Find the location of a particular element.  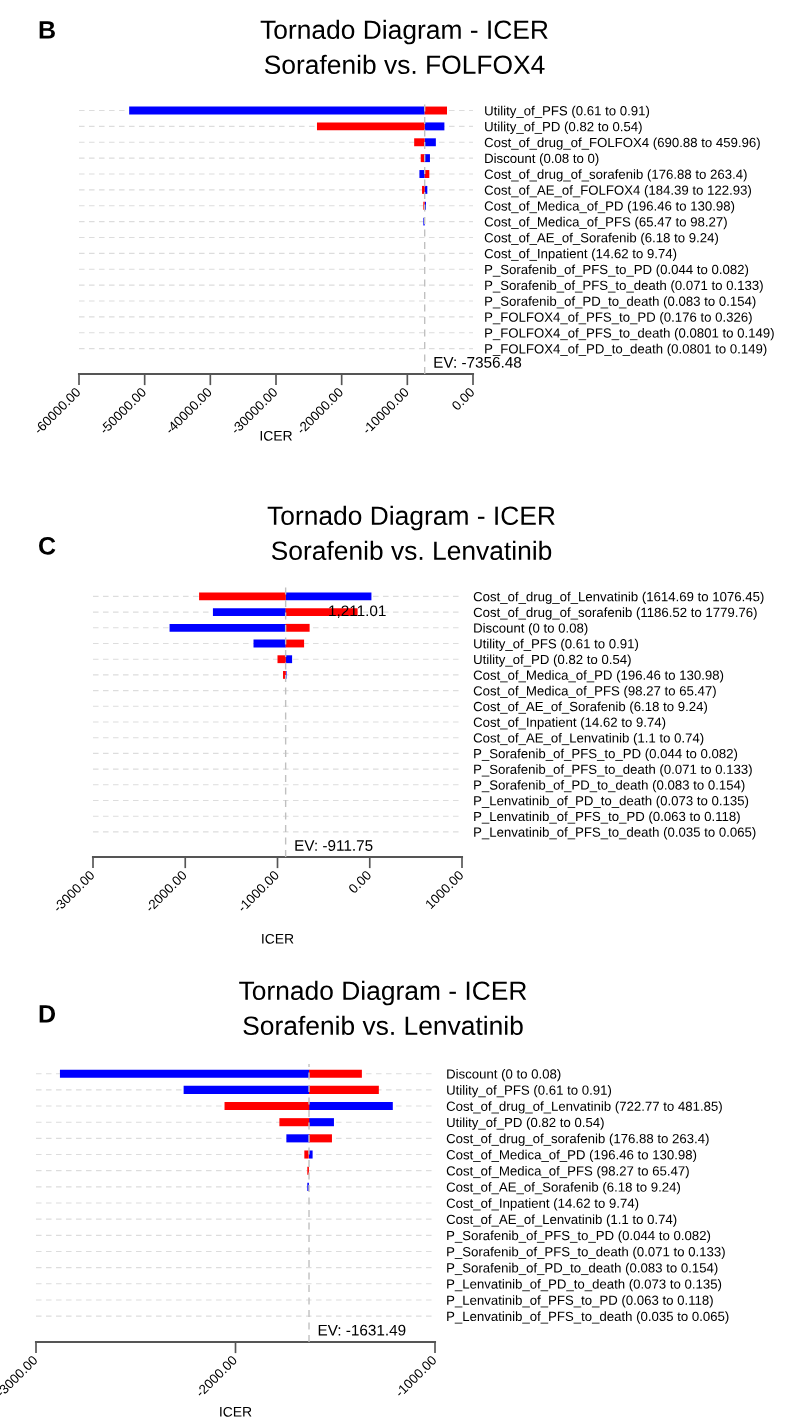

ref-line-label: EV: -911.75 is located at coordinates (334, 845).